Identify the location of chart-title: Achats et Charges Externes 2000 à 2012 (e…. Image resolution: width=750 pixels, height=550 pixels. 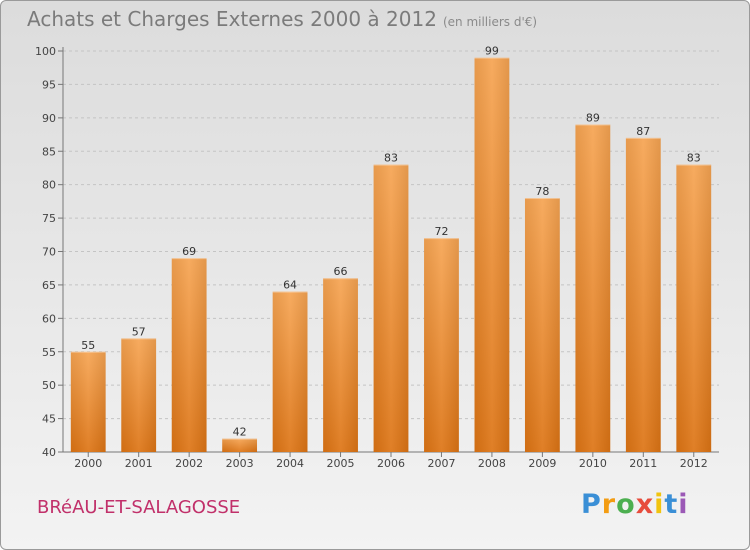
(282, 19).